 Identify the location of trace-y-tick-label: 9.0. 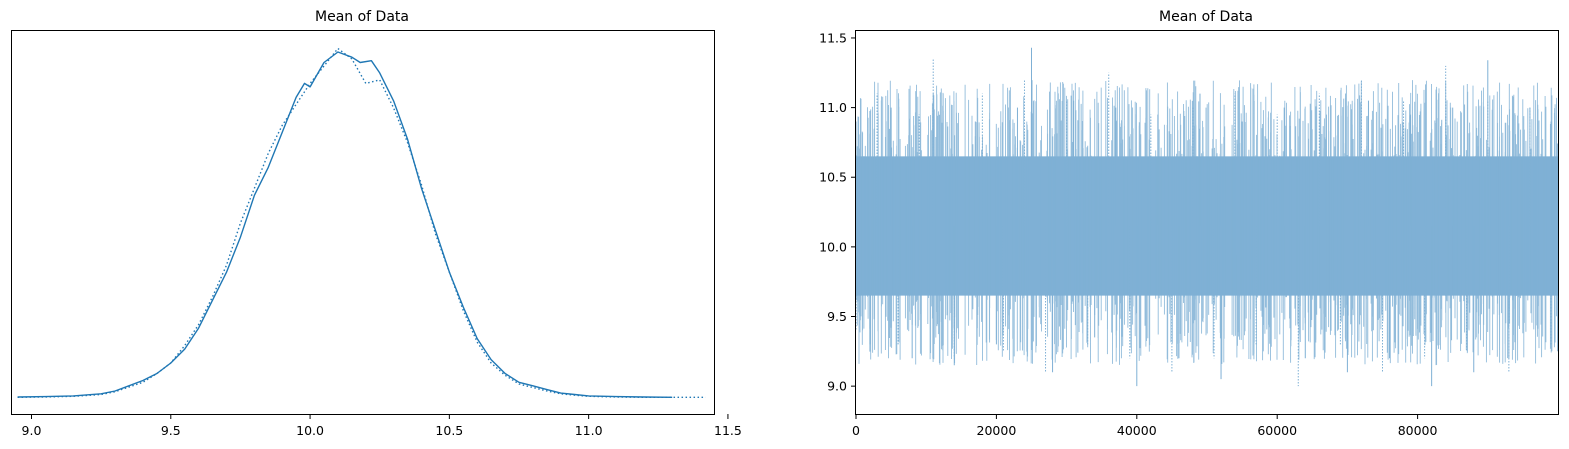
(837, 386).